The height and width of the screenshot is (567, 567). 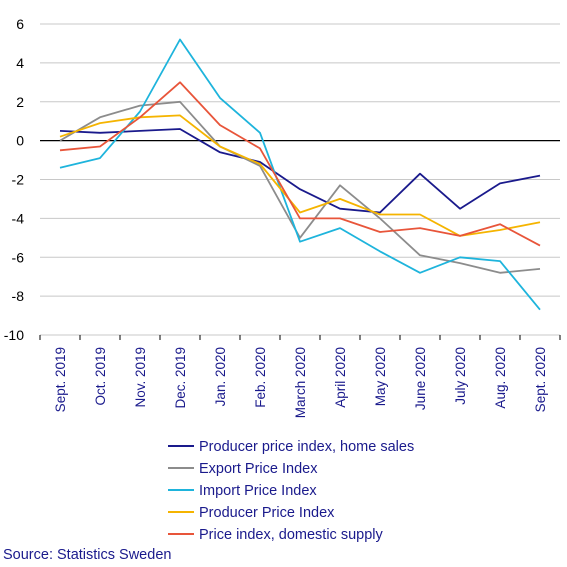 I want to click on legend-label: Import Price Index, so click(x=258, y=491).